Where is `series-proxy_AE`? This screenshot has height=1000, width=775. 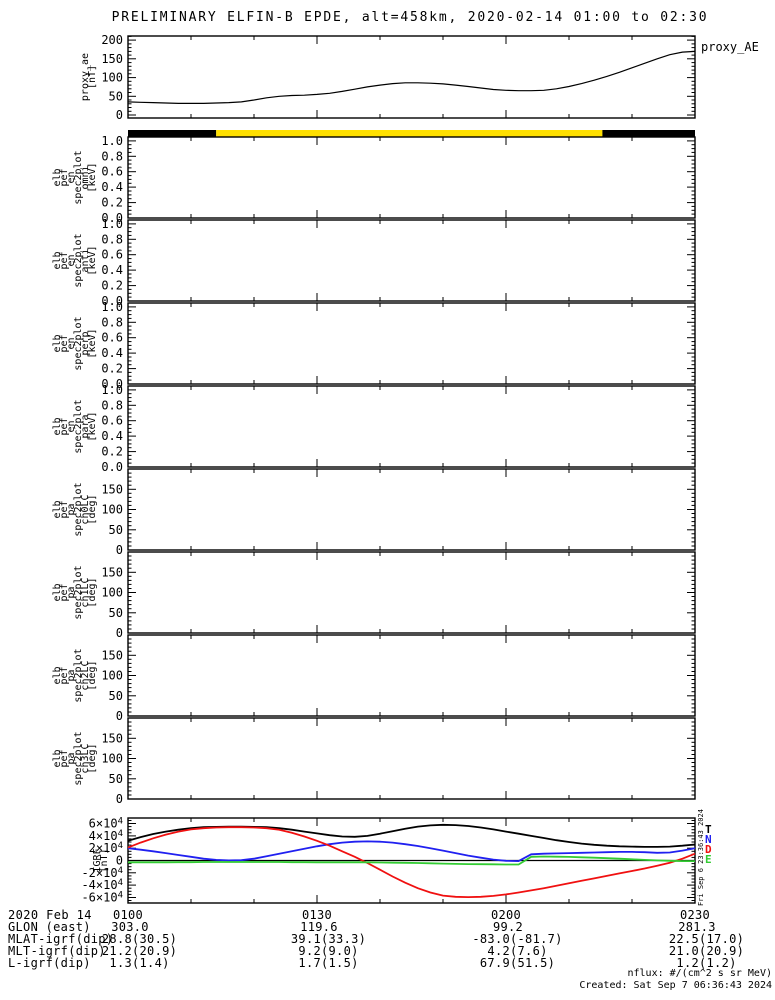 series-proxy_AE is located at coordinates (411, 77).